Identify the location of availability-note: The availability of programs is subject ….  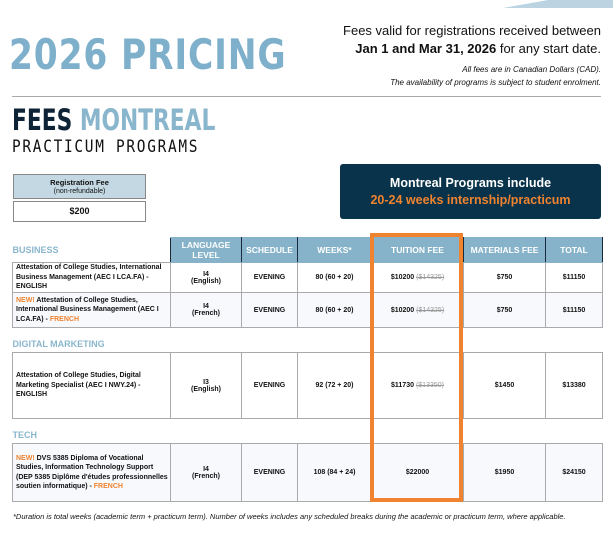
(495, 82).